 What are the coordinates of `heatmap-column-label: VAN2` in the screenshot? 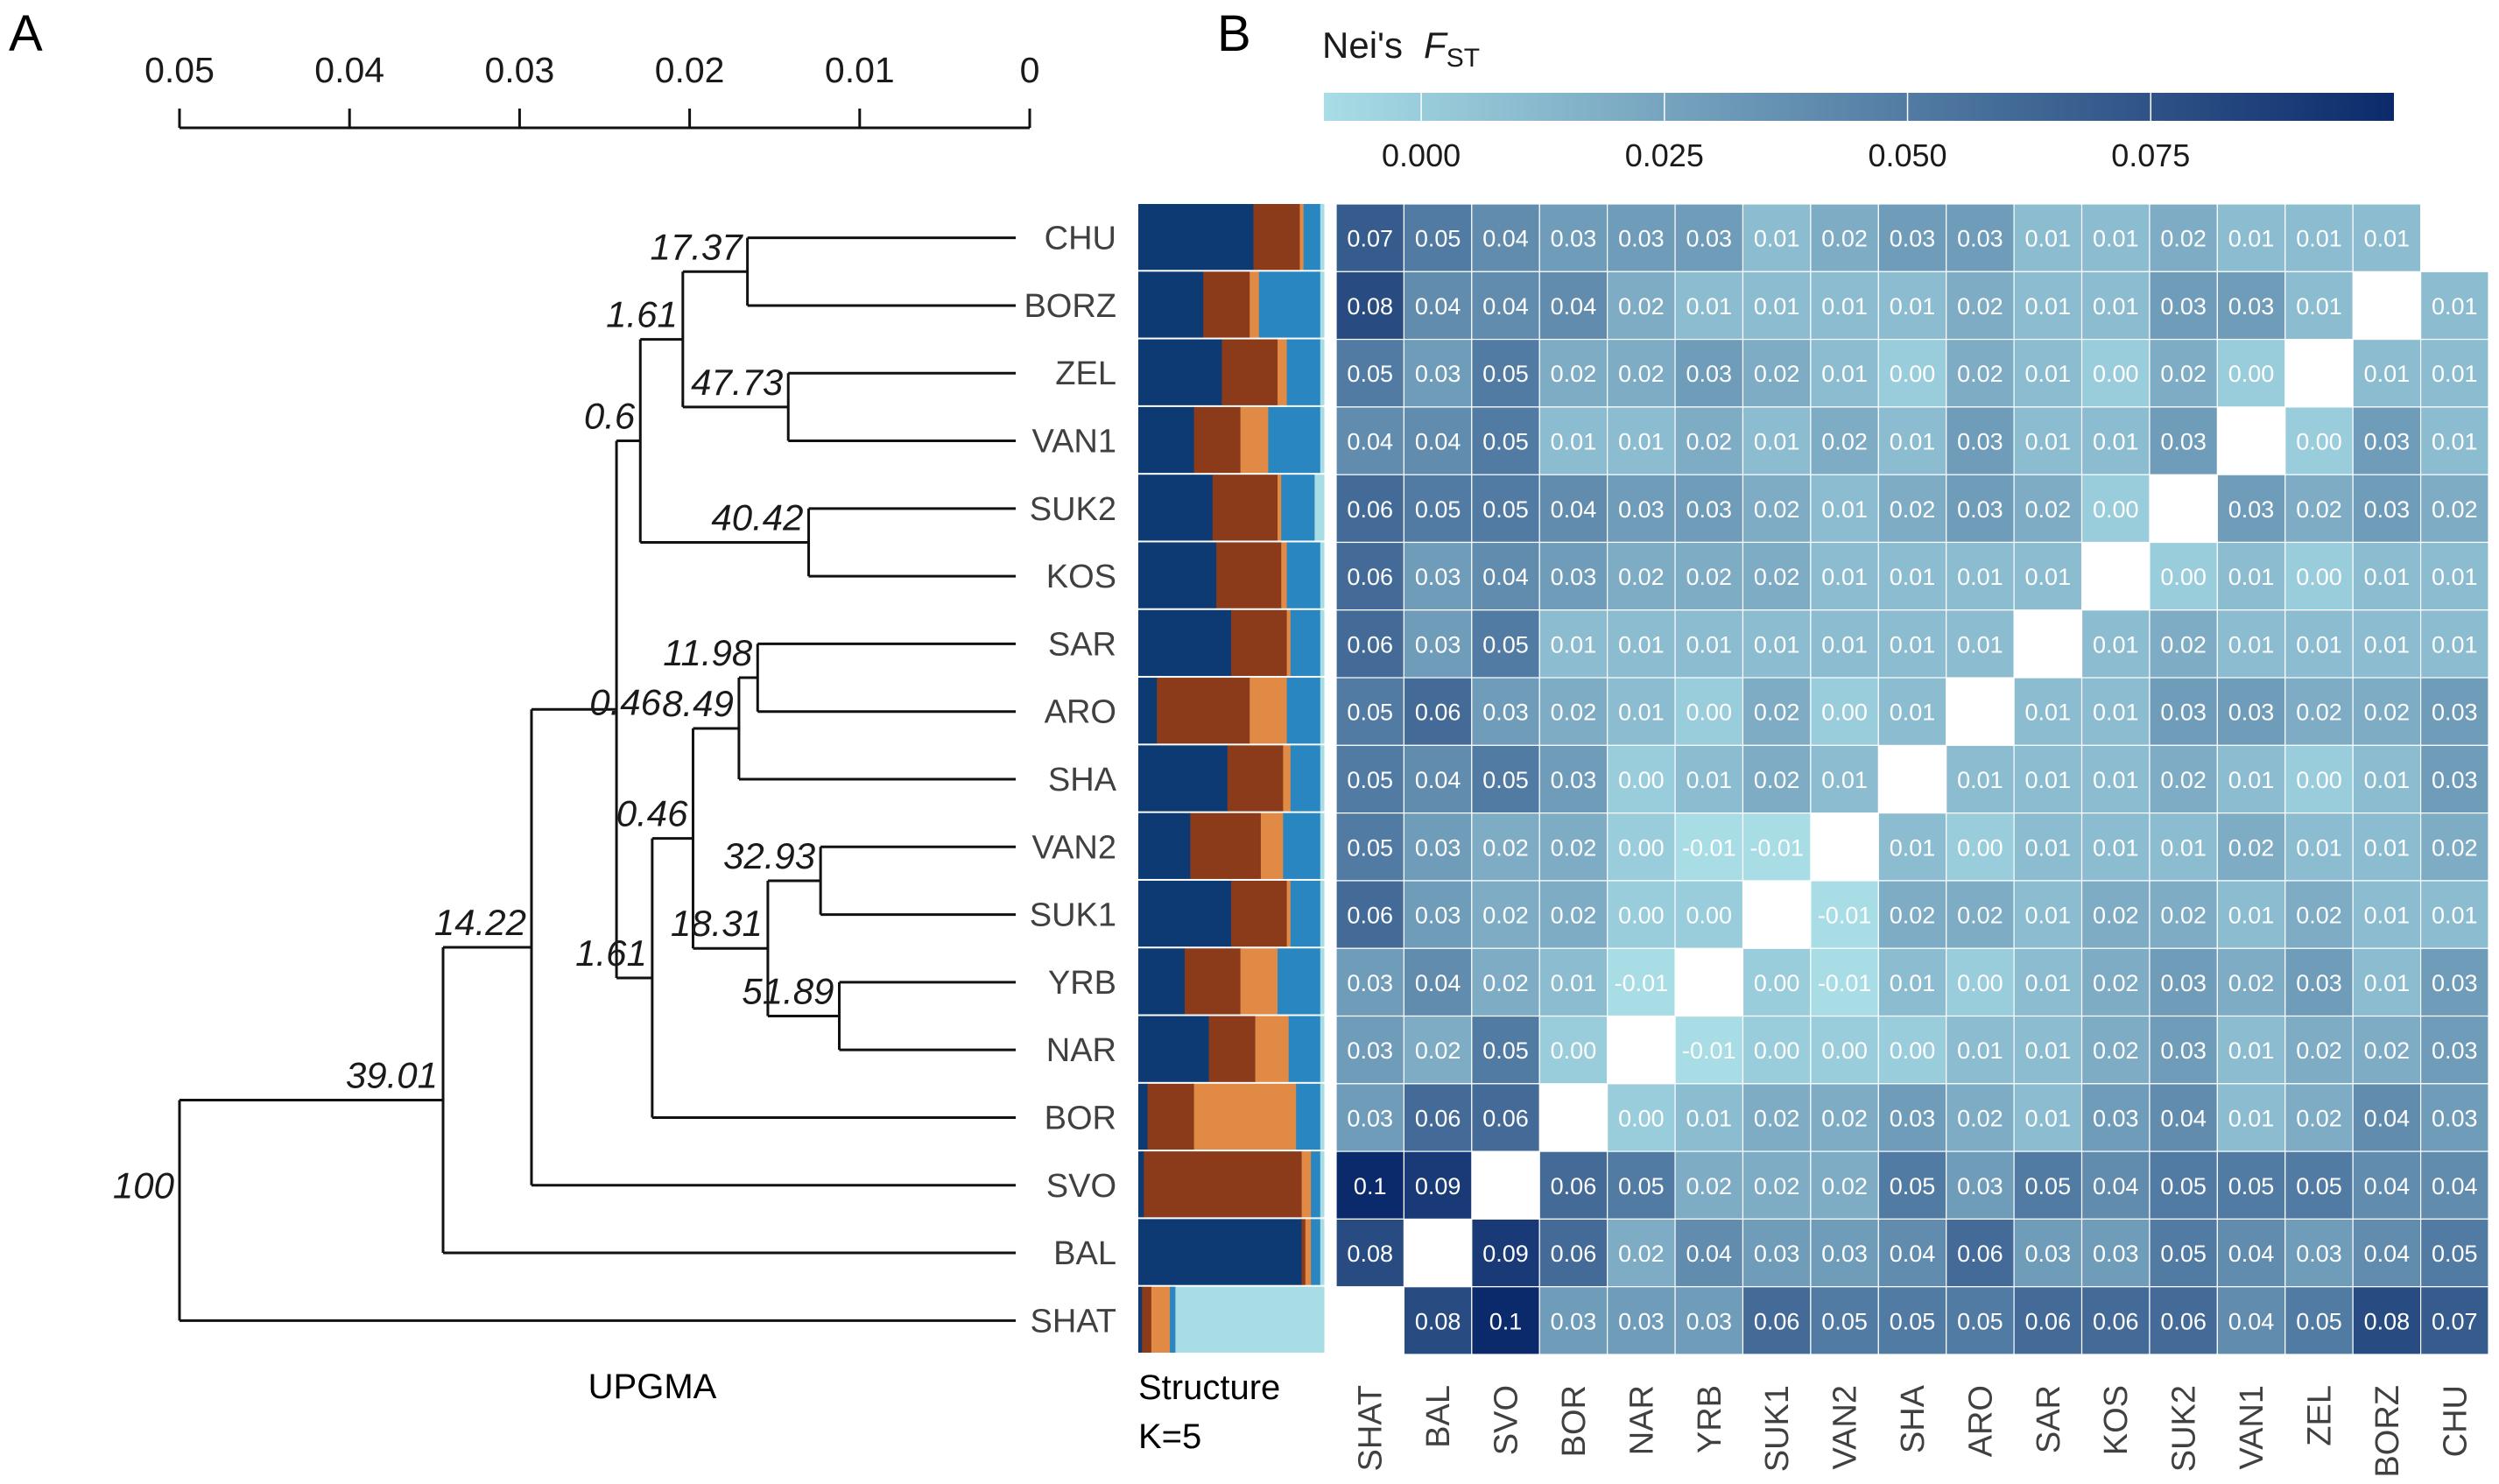 It's located at (1845, 1427).